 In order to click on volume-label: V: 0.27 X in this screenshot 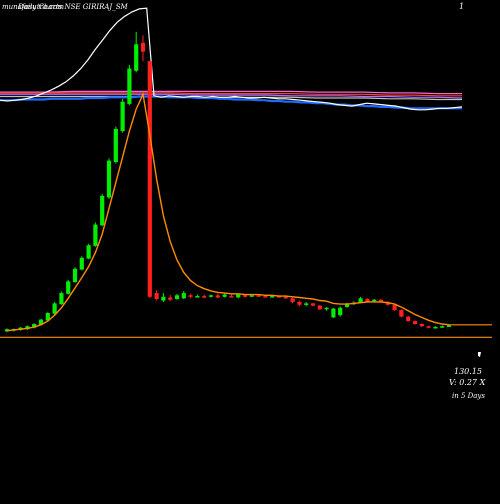, I will do `click(467, 382)`.